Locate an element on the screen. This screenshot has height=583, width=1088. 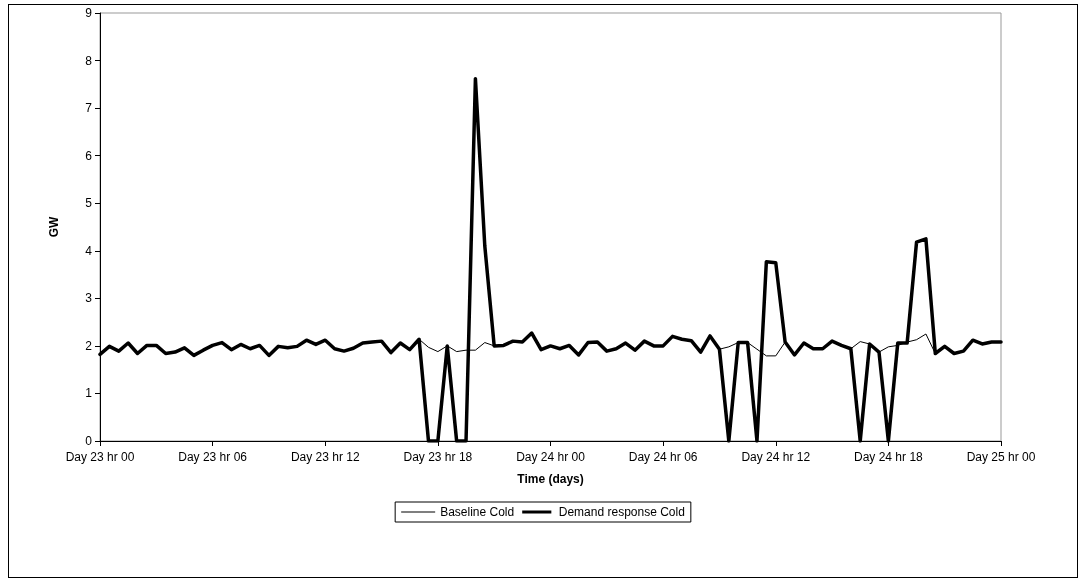
y-tick-label: 5 is located at coordinates (89, 203).